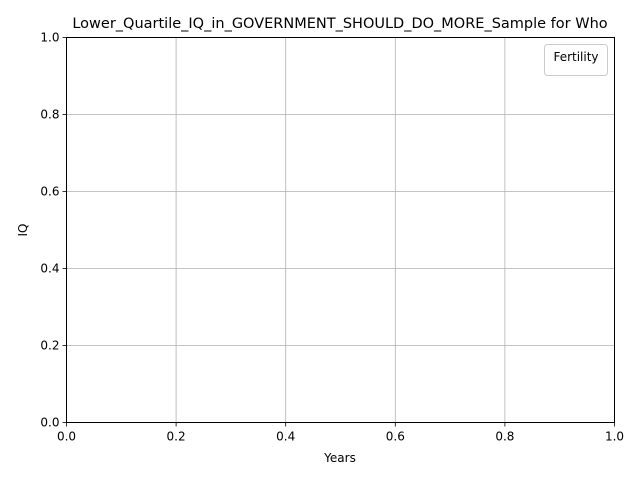 The image size is (640, 484). Describe the element at coordinates (49, 192) in the screenshot. I see `y-tick-label: 0.6` at that location.